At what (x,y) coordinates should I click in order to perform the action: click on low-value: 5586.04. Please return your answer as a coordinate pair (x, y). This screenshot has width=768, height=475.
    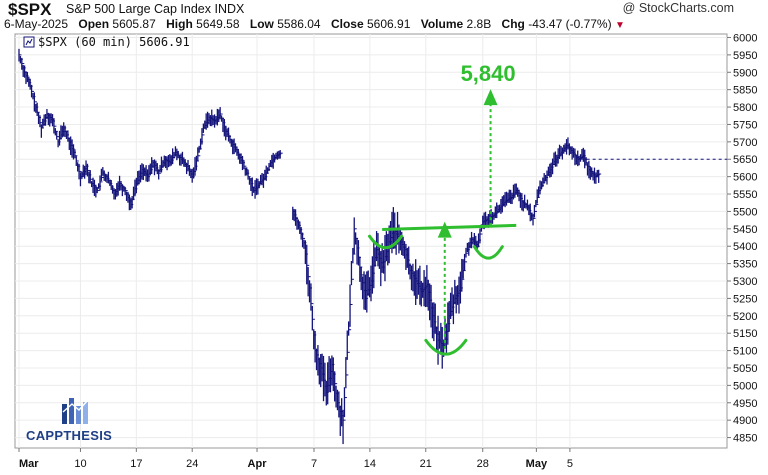
    Looking at the image, I should click on (299, 24).